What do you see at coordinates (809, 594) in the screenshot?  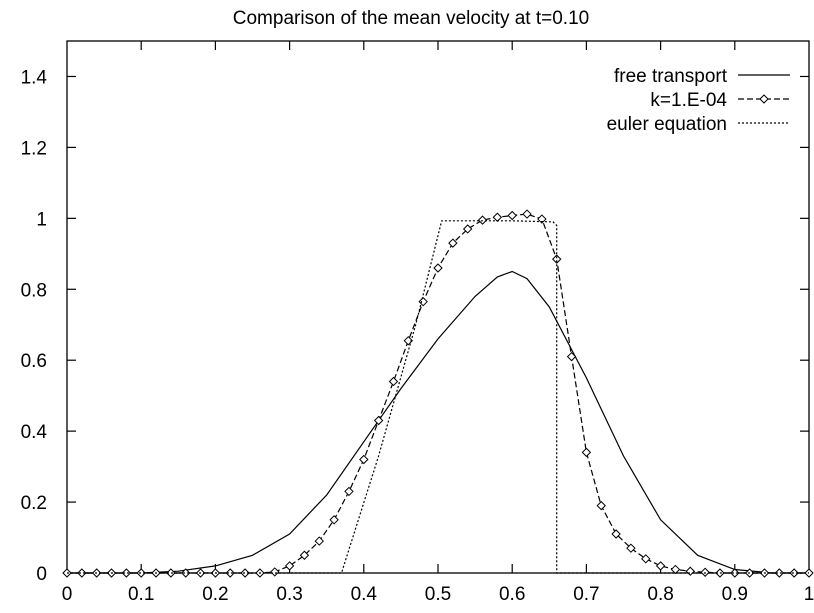 I see `x-tick-label: 1` at bounding box center [809, 594].